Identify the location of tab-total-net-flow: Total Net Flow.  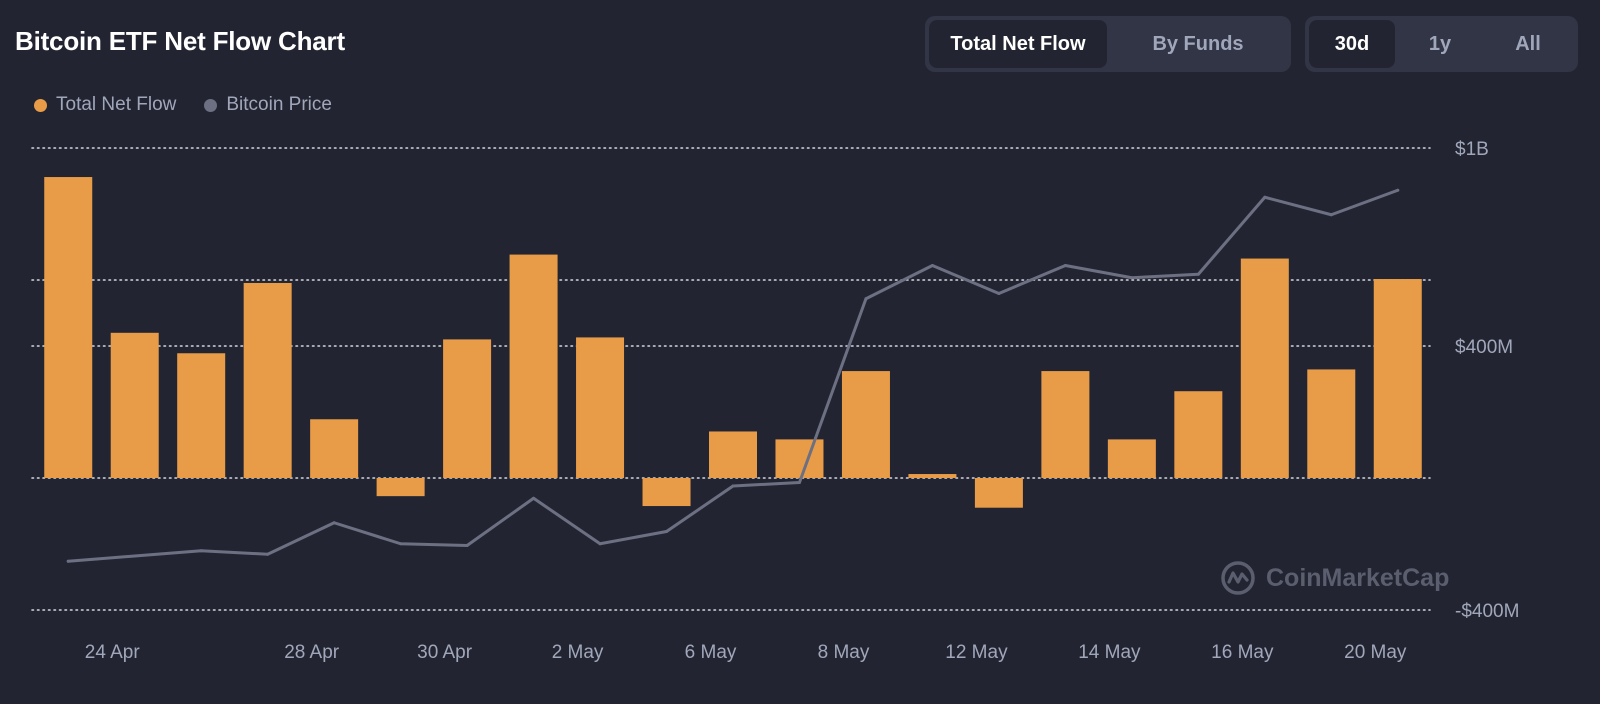
(1018, 44).